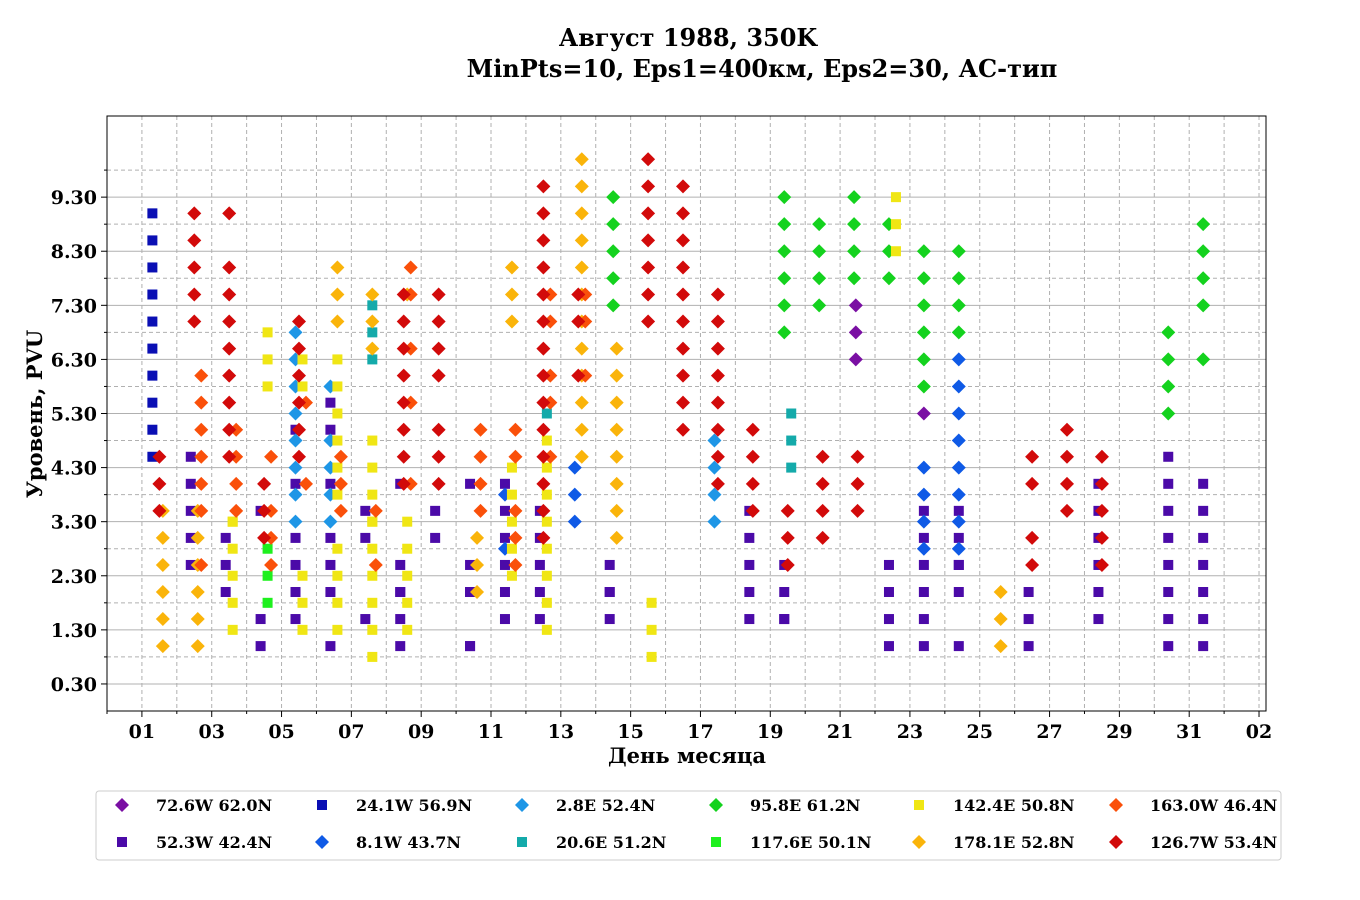 The image size is (1360, 900). Describe the element at coordinates (980, 732) in the screenshot. I see `x-tick-label: 25` at that location.